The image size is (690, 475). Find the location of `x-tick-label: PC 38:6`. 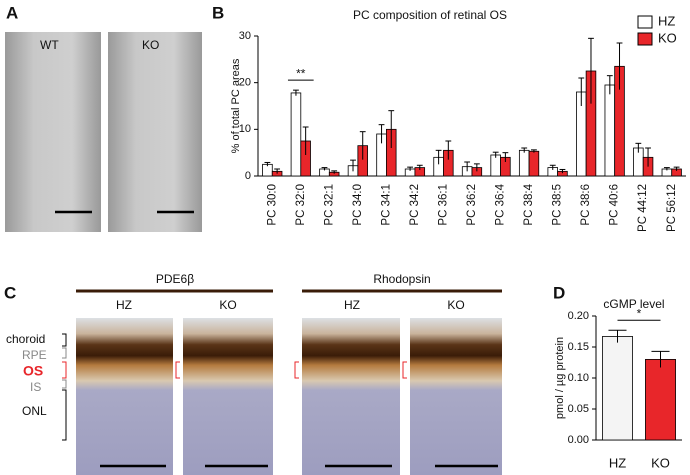

x-tick-label: PC 38:6 is located at coordinates (586, 205).